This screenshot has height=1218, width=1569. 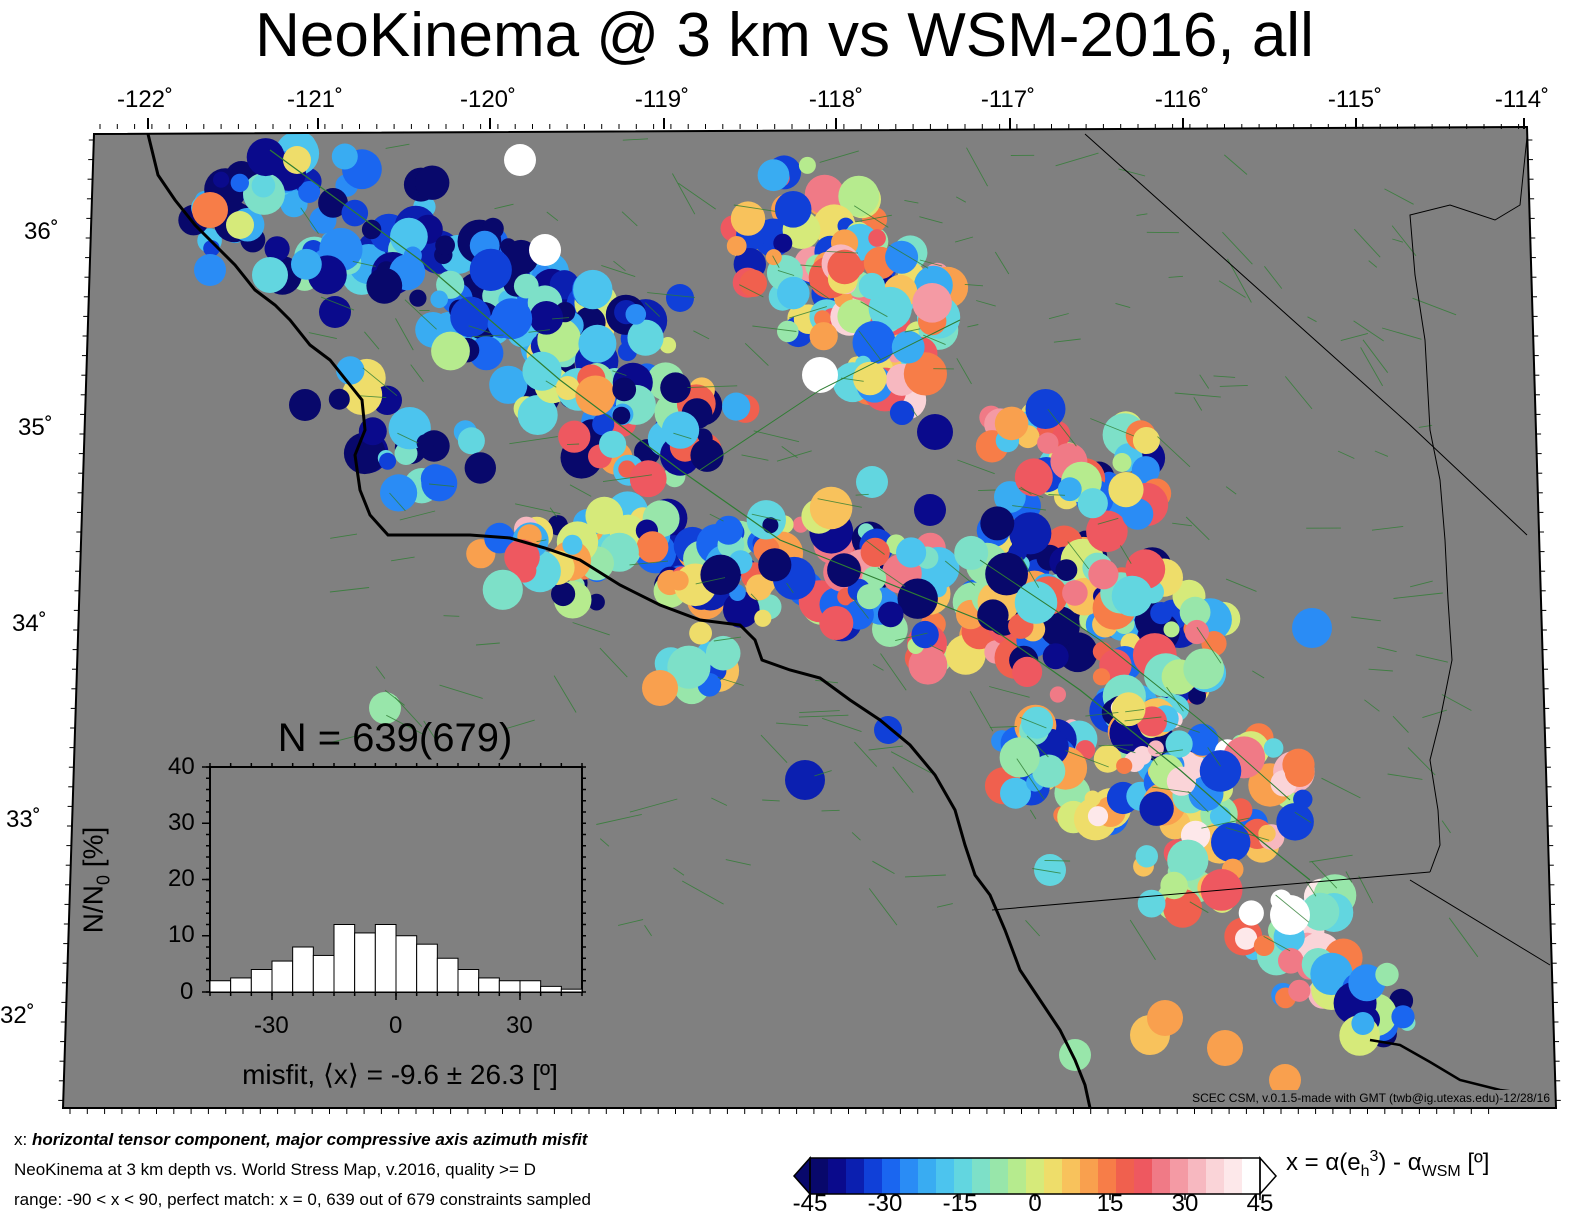 What do you see at coordinates (1110, 1204) in the screenshot?
I see `colorbar-tick-15: 15` at bounding box center [1110, 1204].